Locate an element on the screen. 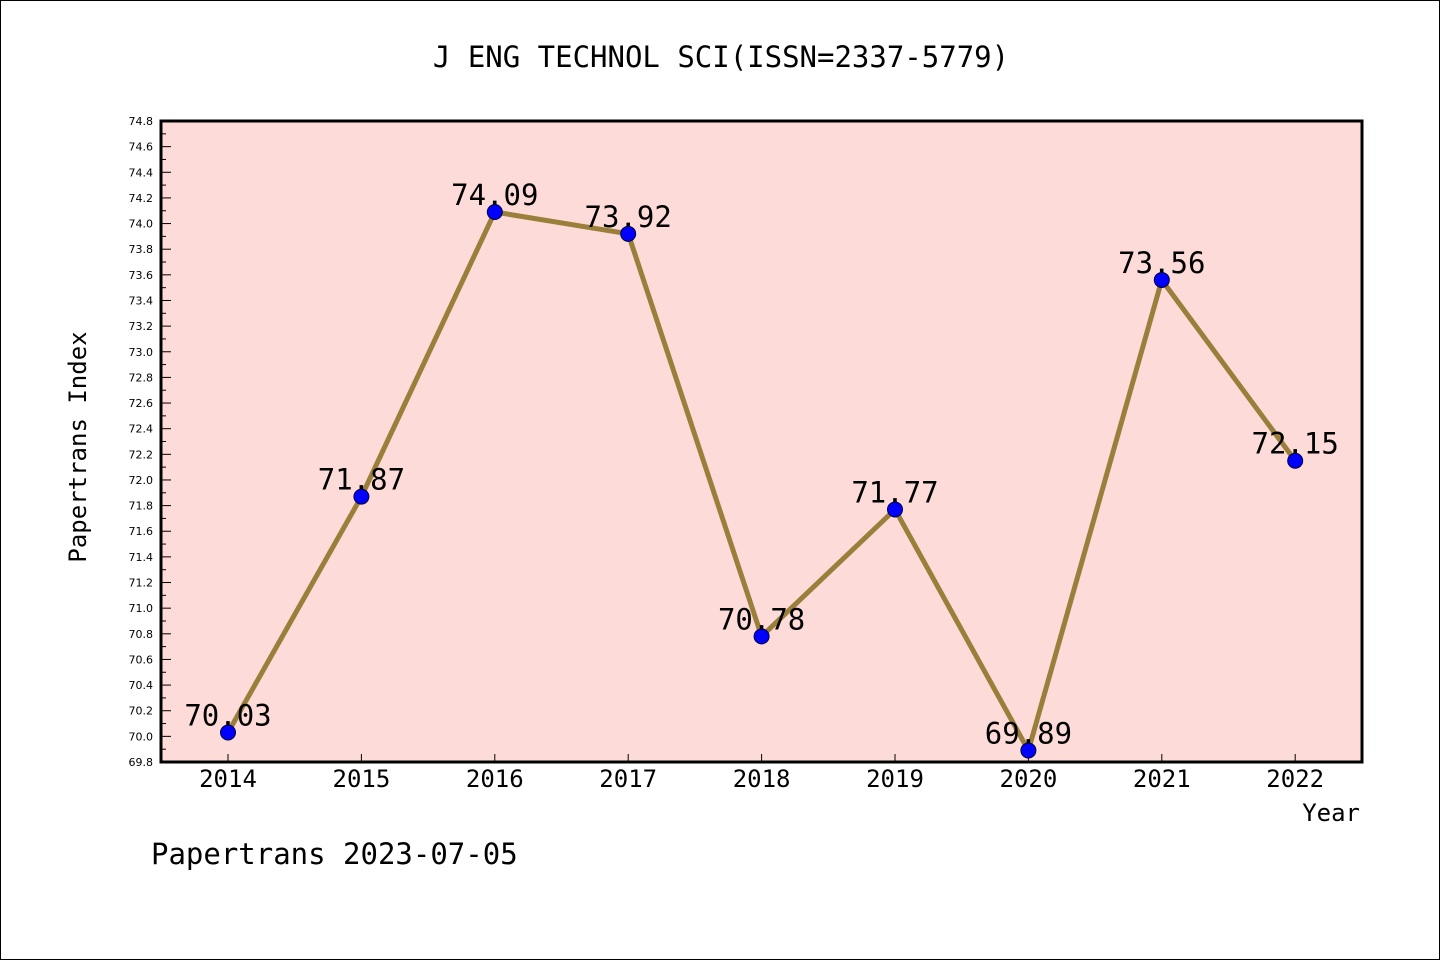  data-label: 72.15 is located at coordinates (1295, 444).